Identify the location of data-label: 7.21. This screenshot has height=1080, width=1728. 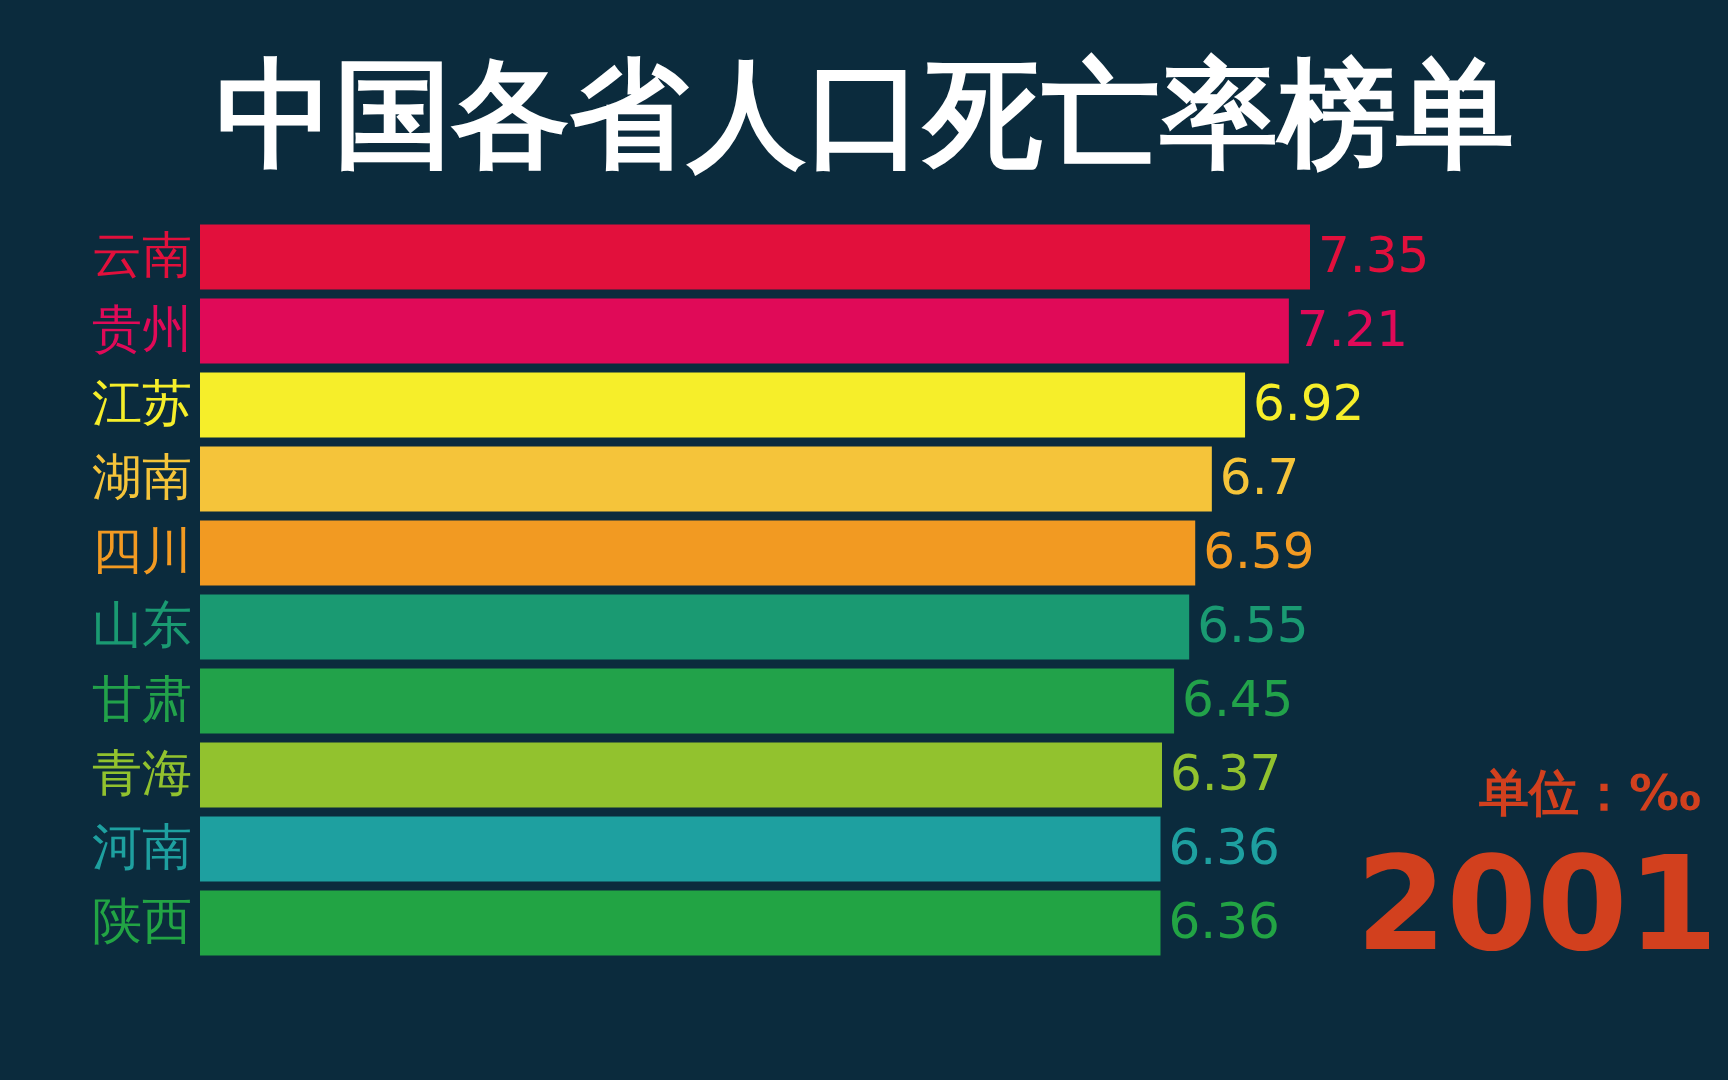
(1352, 329).